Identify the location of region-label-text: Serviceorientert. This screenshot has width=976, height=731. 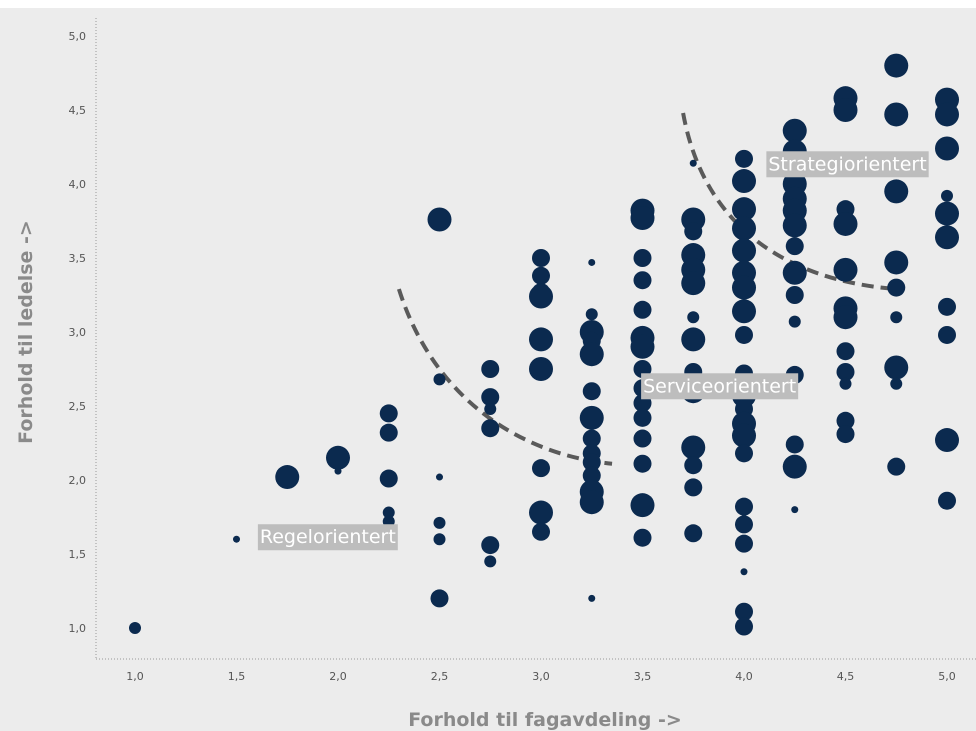
(719, 386).